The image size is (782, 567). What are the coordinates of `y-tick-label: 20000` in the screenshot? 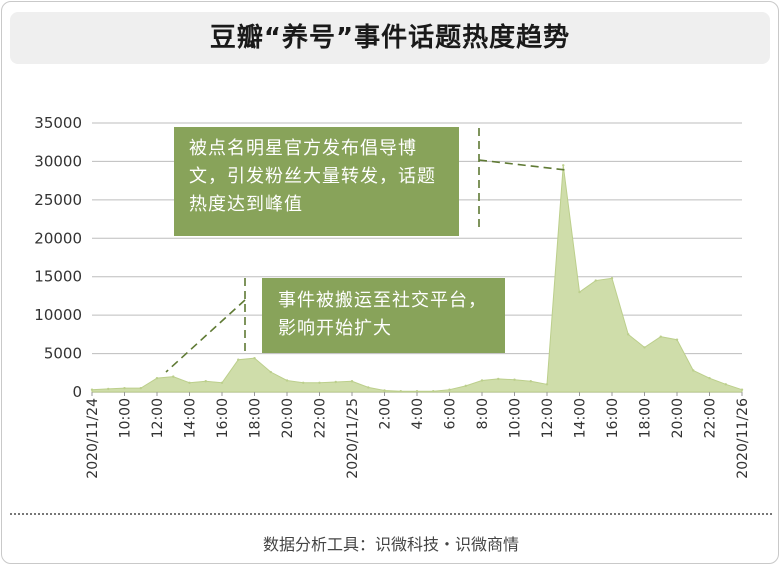 It's located at (58, 238).